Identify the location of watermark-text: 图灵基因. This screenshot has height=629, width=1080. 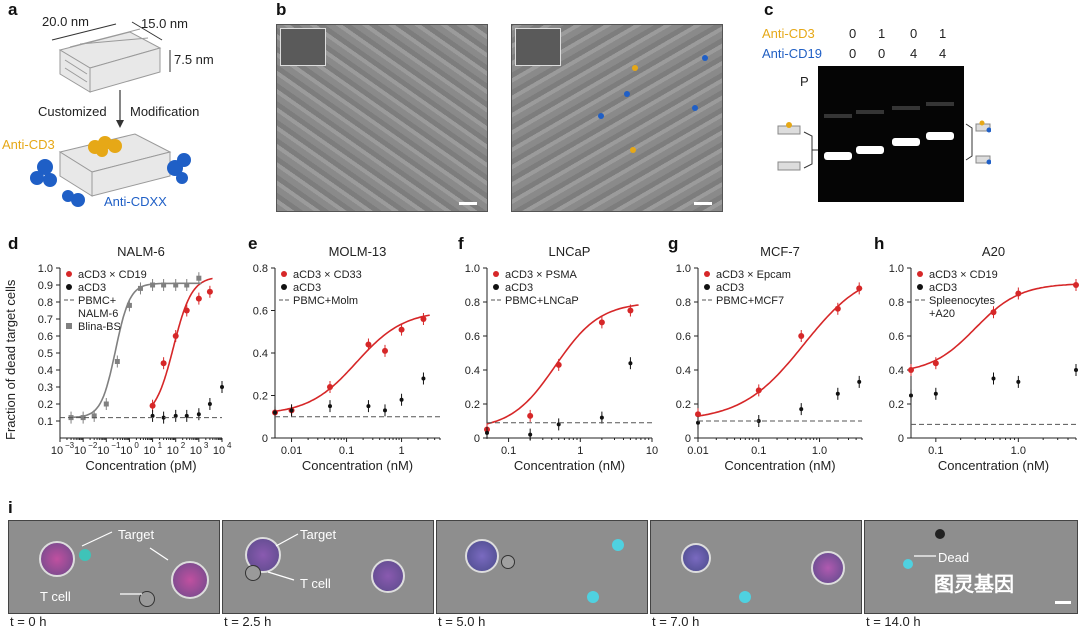
(974, 585).